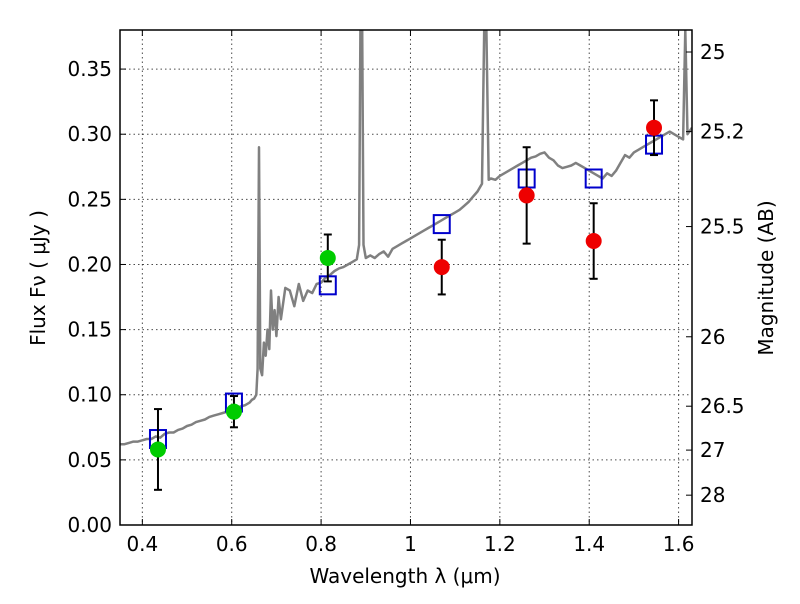  I want to click on mag-tick-label: 27, so click(712, 450).